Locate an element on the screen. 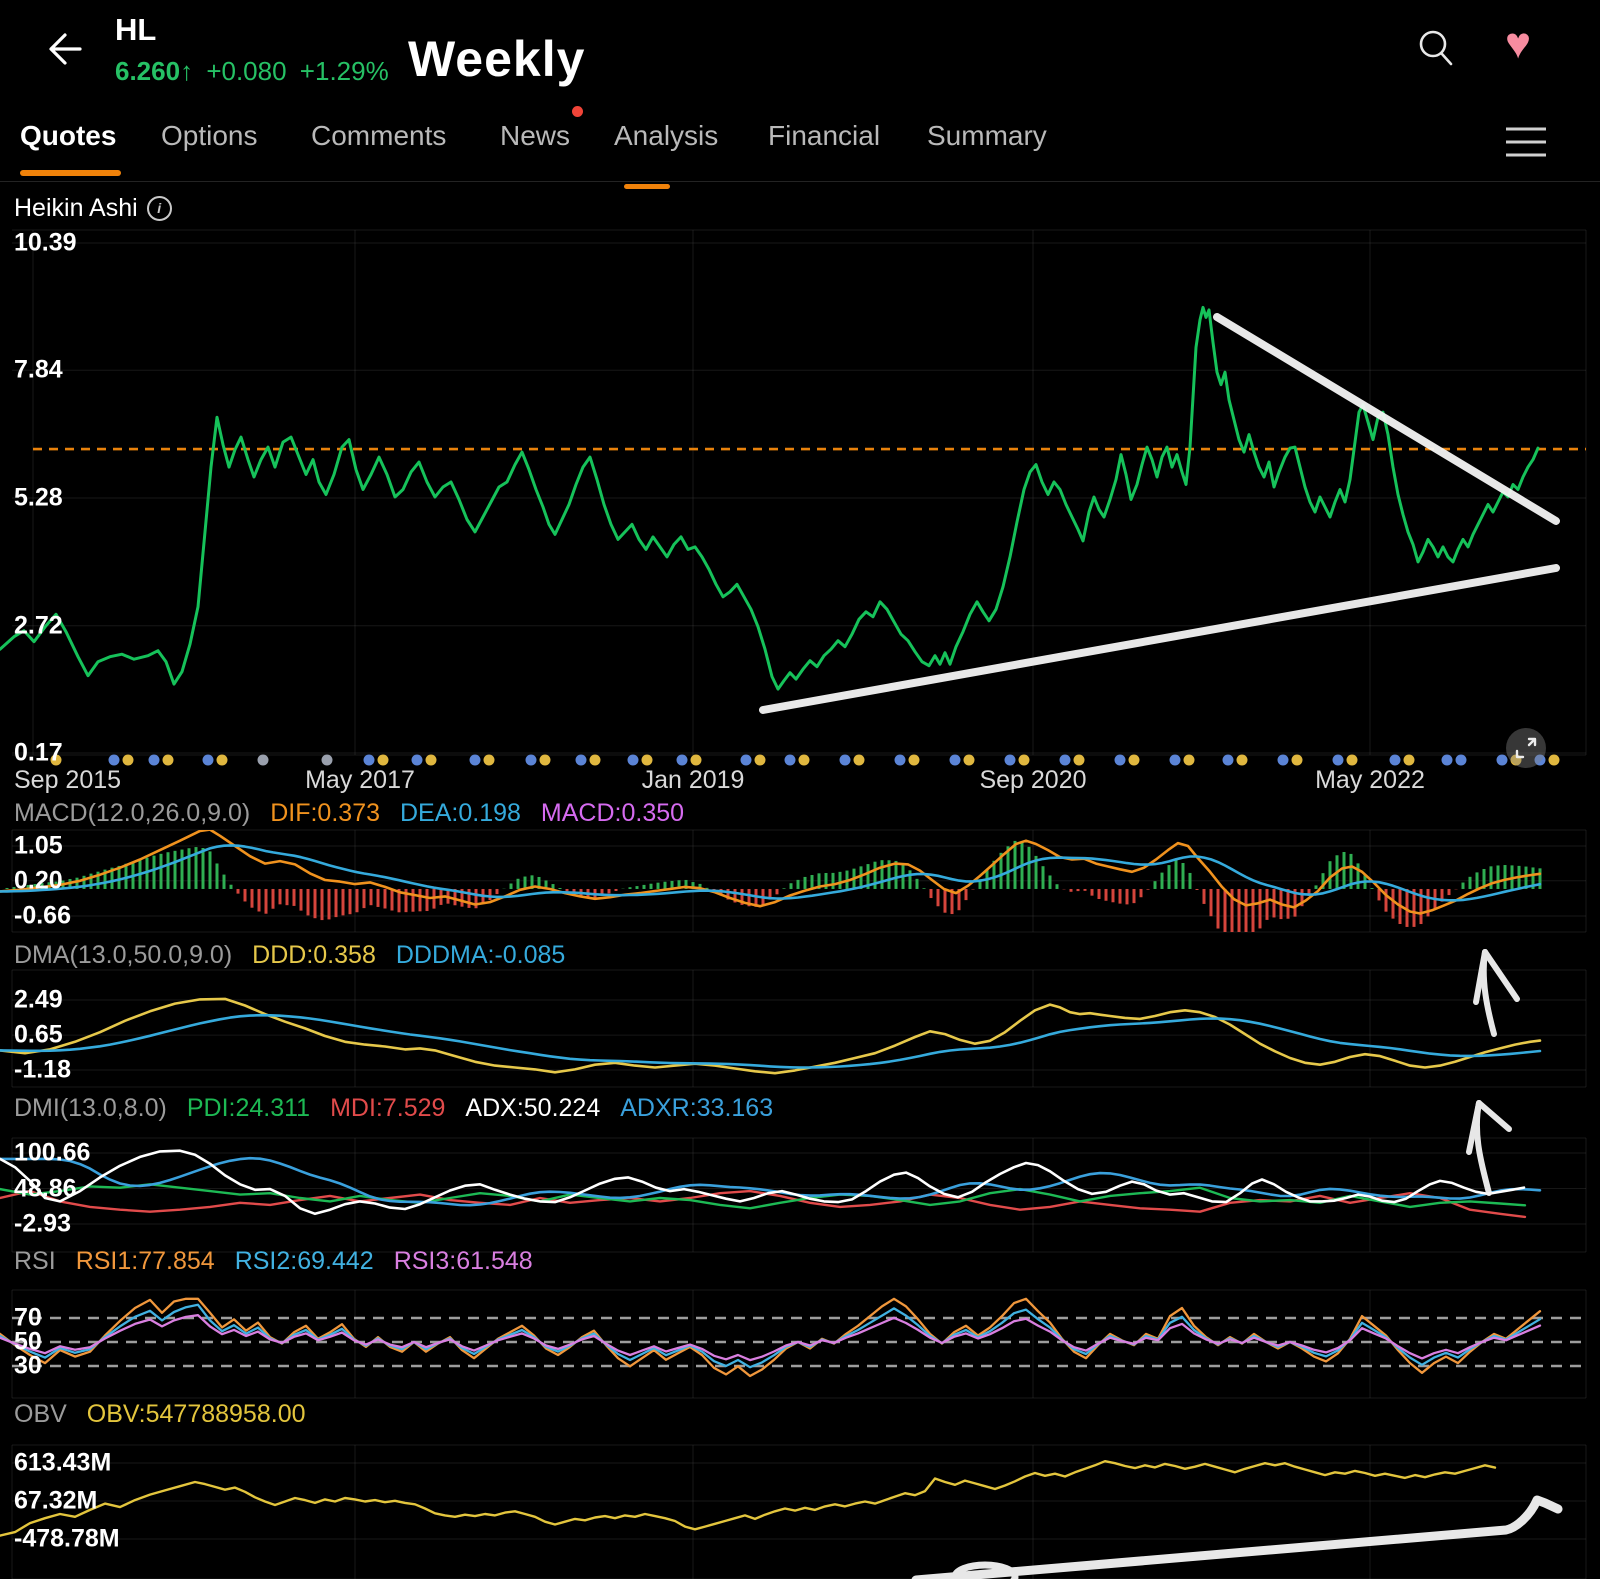  info-icon: i is located at coordinates (159, 208).